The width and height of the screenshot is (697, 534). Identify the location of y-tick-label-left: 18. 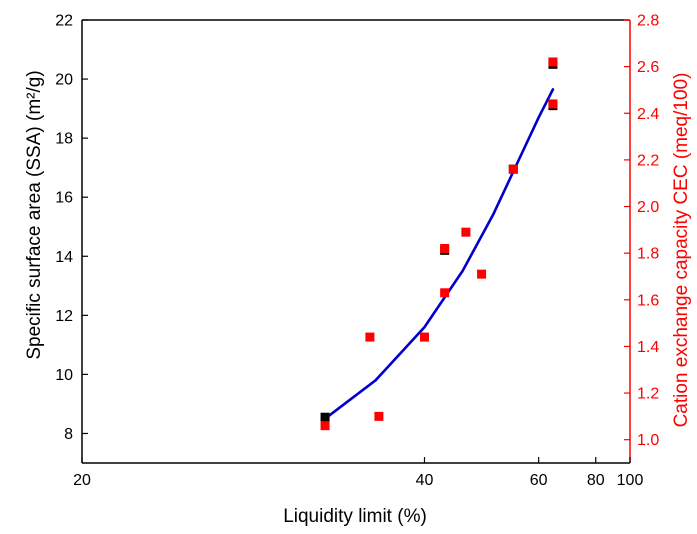
(64, 139).